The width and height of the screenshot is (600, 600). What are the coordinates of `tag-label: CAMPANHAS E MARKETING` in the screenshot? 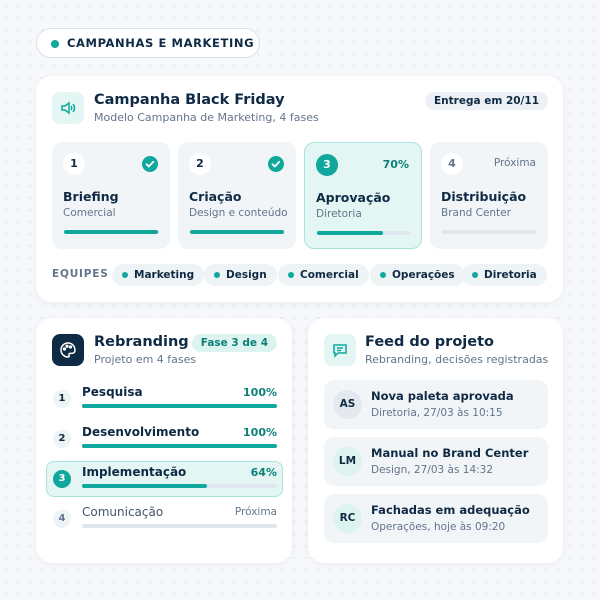 It's located at (161, 43).